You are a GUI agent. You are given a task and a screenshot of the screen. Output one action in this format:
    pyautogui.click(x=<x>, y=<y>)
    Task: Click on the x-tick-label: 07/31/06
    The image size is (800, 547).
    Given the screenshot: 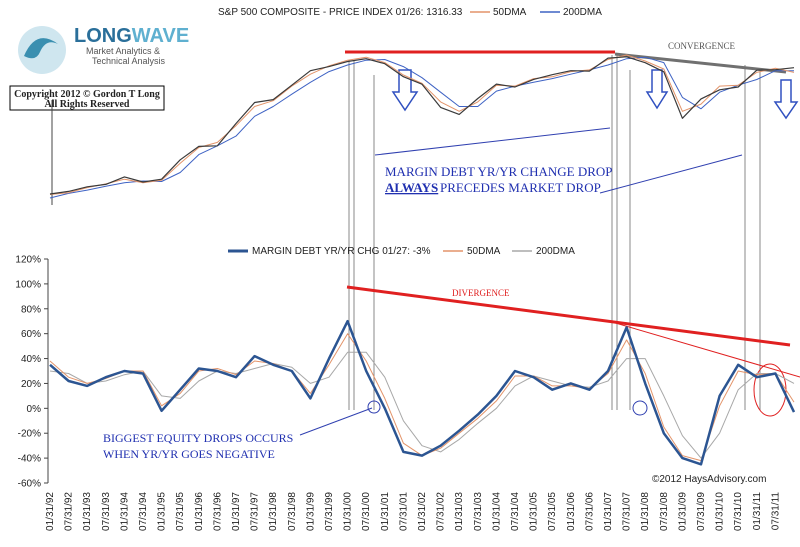 What is the action you would take?
    pyautogui.click(x=589, y=511)
    